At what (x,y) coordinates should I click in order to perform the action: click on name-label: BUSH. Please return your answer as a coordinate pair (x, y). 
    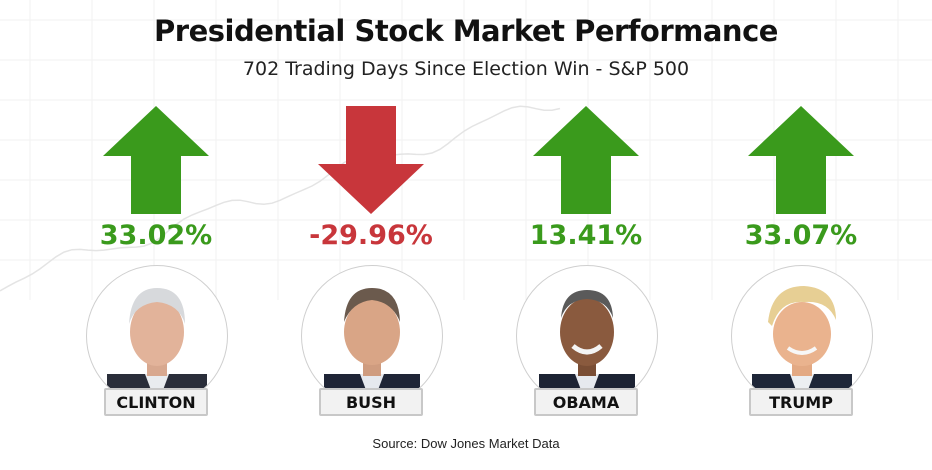
    Looking at the image, I should click on (371, 402).